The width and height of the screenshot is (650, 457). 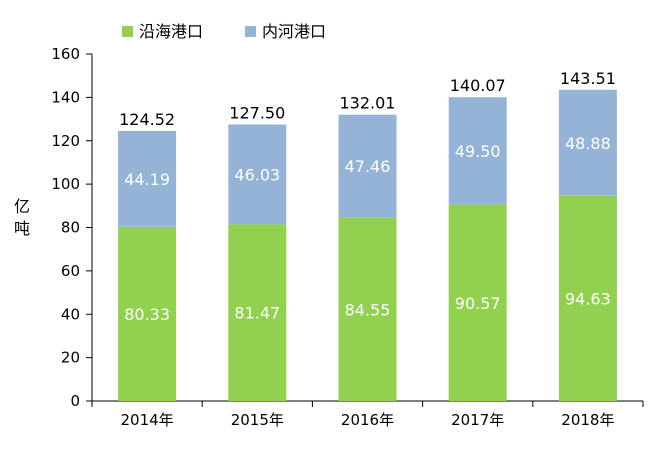 What do you see at coordinates (224, 31) in the screenshot?
I see `legend: 沿海港口 内河港口` at bounding box center [224, 31].